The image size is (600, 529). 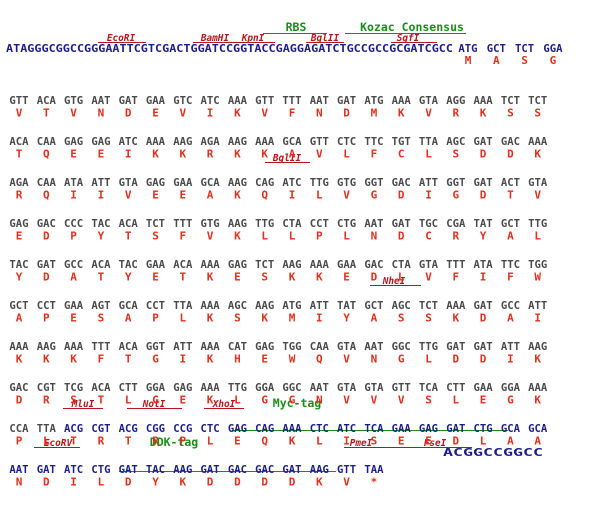 What do you see at coordinates (19, 183) in the screenshot?
I see `codon: AGA` at bounding box center [19, 183].